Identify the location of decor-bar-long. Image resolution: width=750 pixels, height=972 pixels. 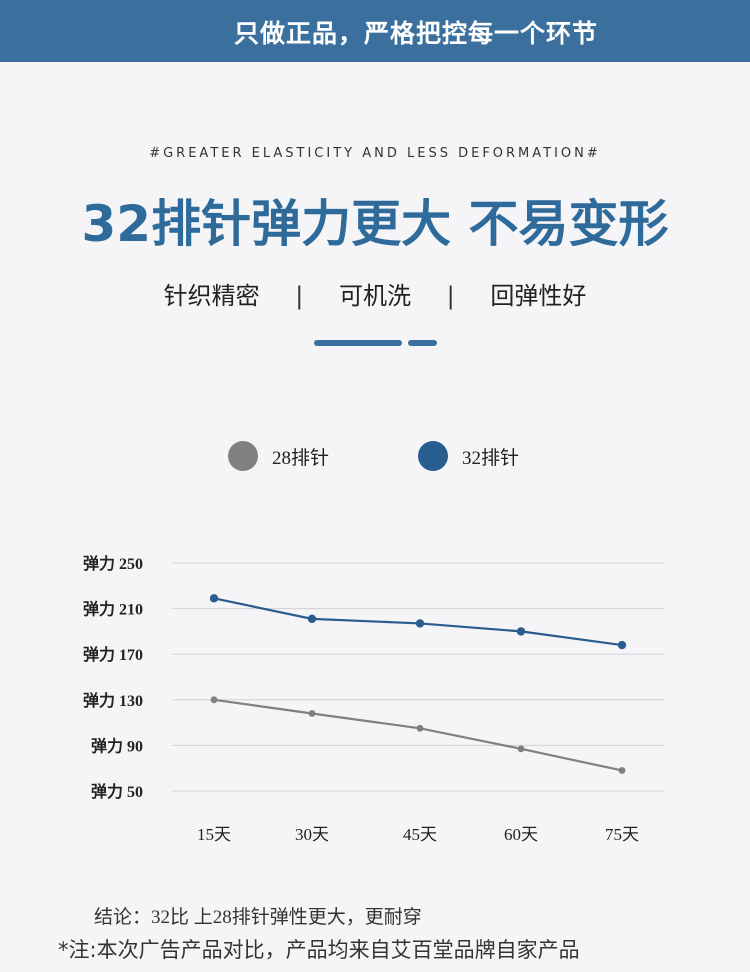
(358, 343).